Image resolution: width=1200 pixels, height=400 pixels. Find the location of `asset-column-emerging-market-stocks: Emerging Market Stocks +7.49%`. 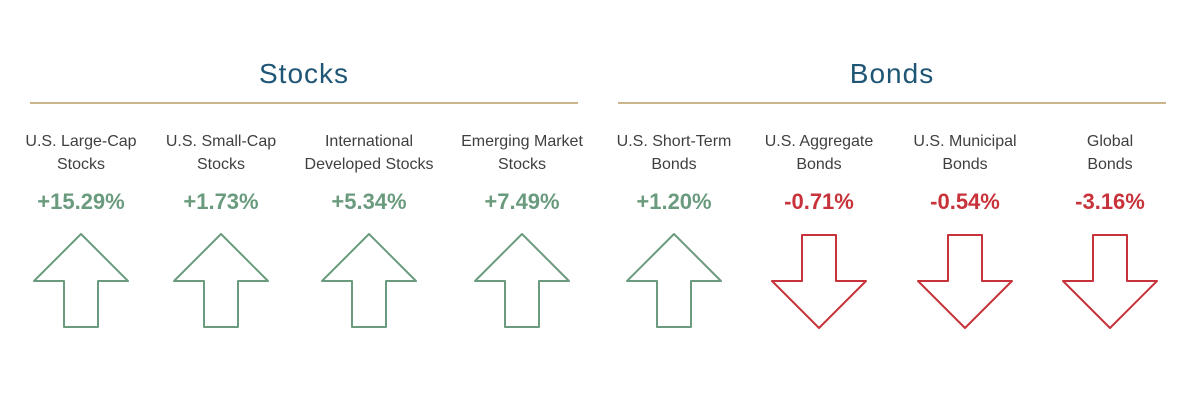

asset-column-emerging-market-stocks: Emerging Market Stocks +7.49% is located at coordinates (522, 172).